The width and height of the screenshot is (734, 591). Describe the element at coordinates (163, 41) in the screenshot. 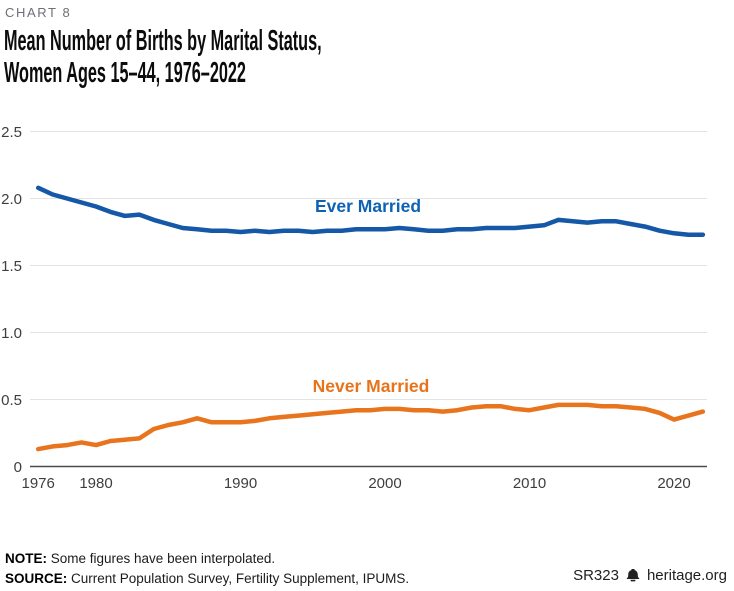

I see `chart-title-line1: Mean Number of Births by Marital Status,` at that location.